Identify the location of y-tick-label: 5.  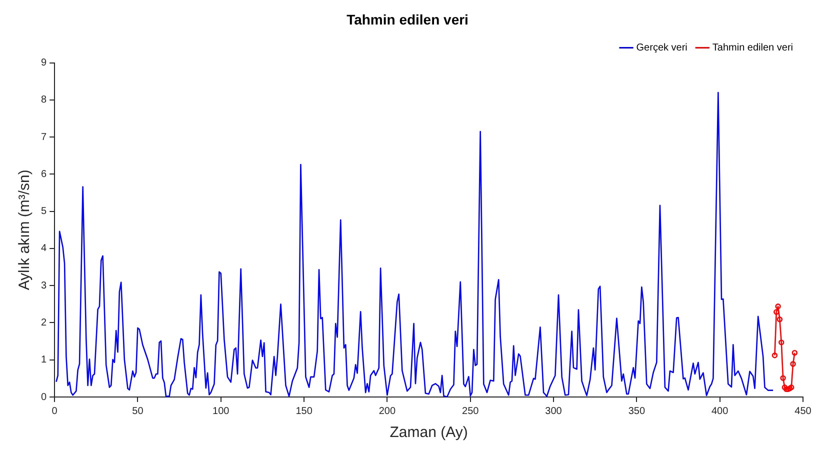
(44, 212).